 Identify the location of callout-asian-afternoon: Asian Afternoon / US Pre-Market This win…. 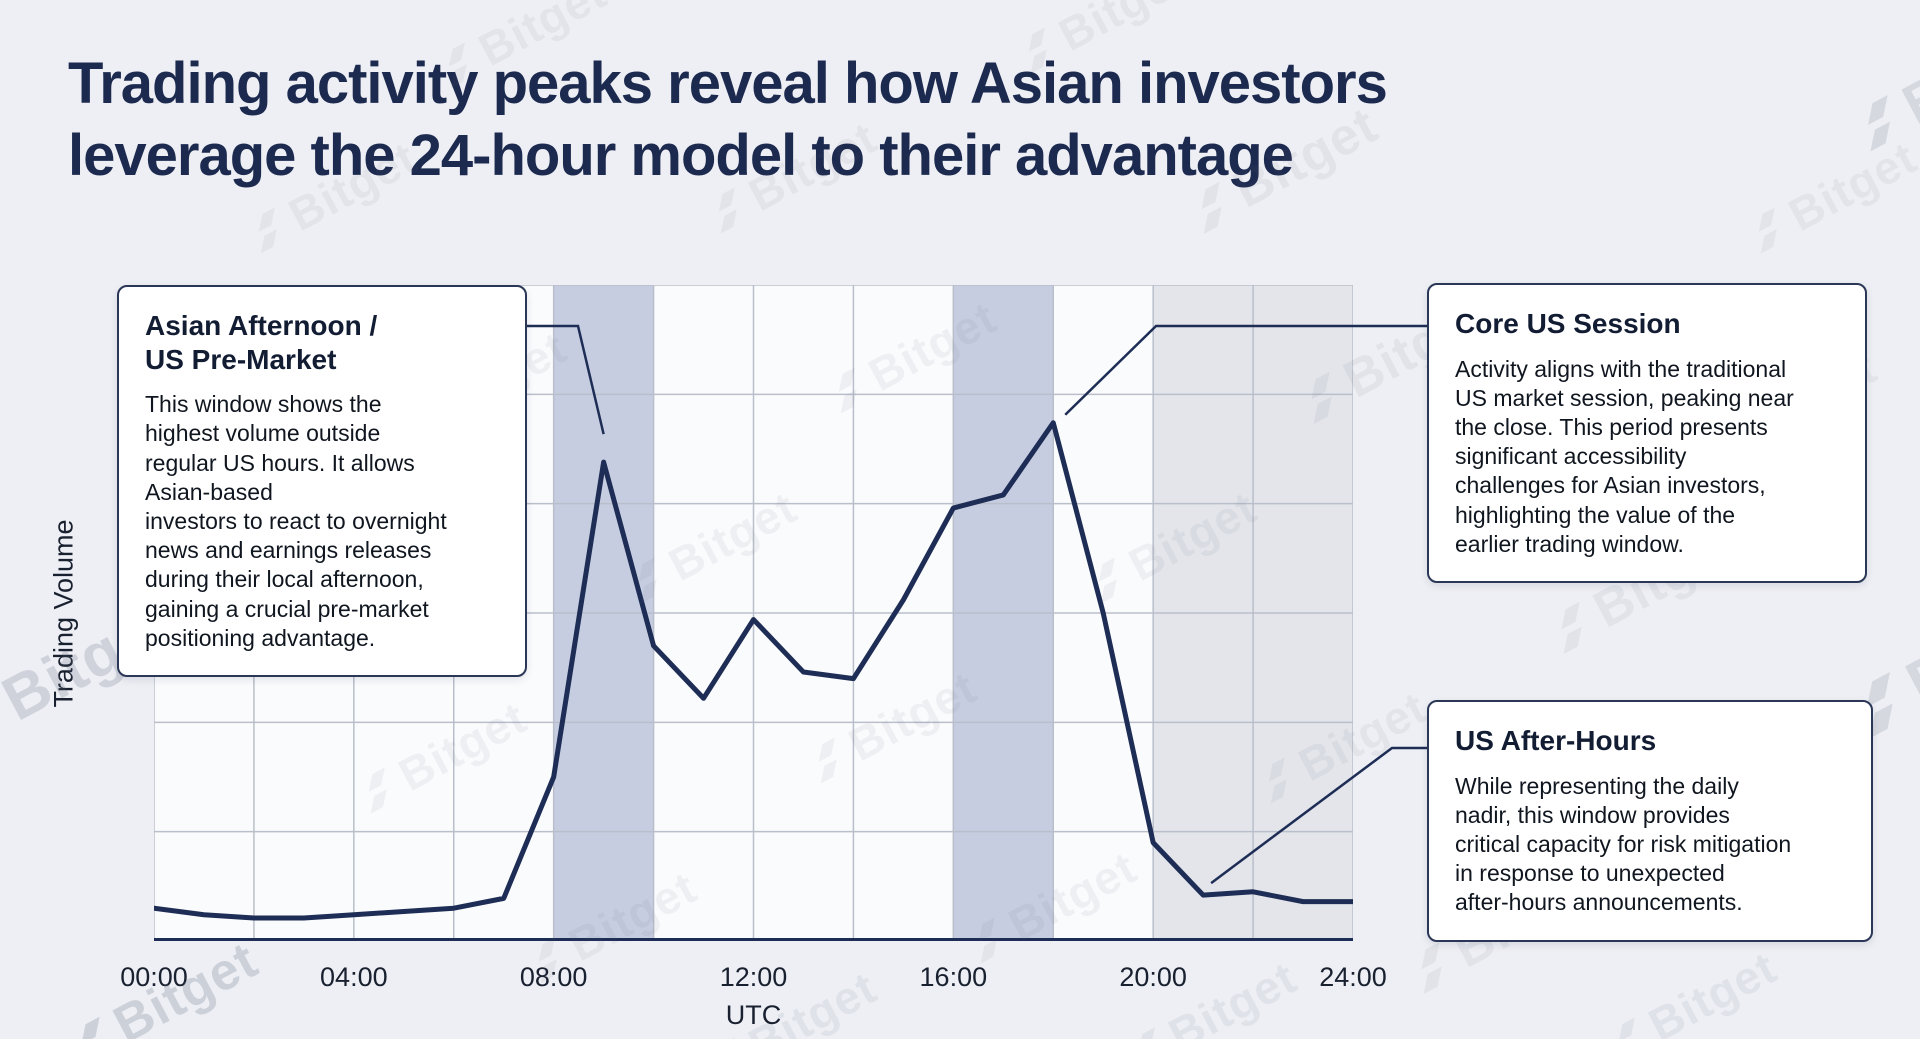
(322, 481).